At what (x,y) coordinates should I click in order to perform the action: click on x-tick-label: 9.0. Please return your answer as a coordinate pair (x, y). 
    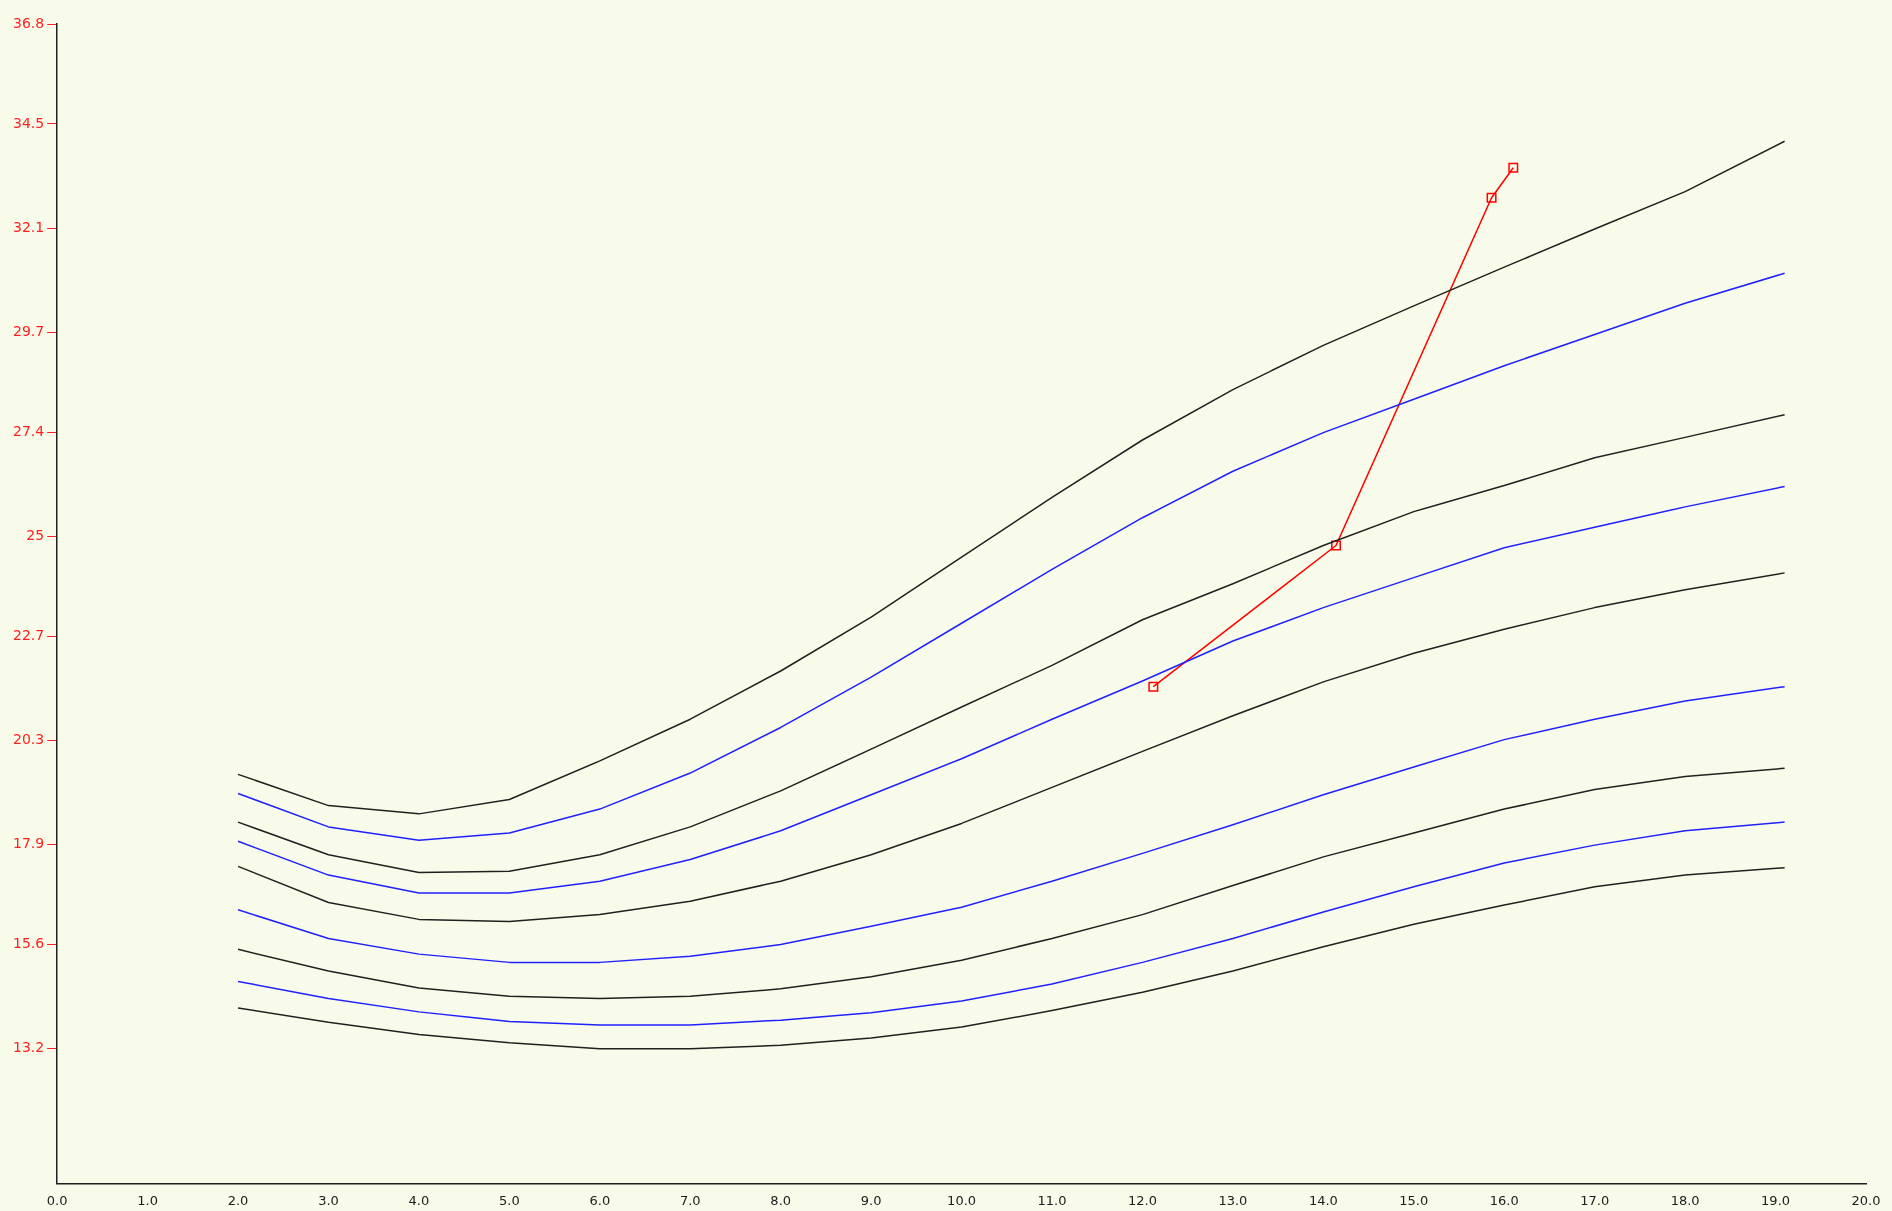
    Looking at the image, I should click on (871, 1200).